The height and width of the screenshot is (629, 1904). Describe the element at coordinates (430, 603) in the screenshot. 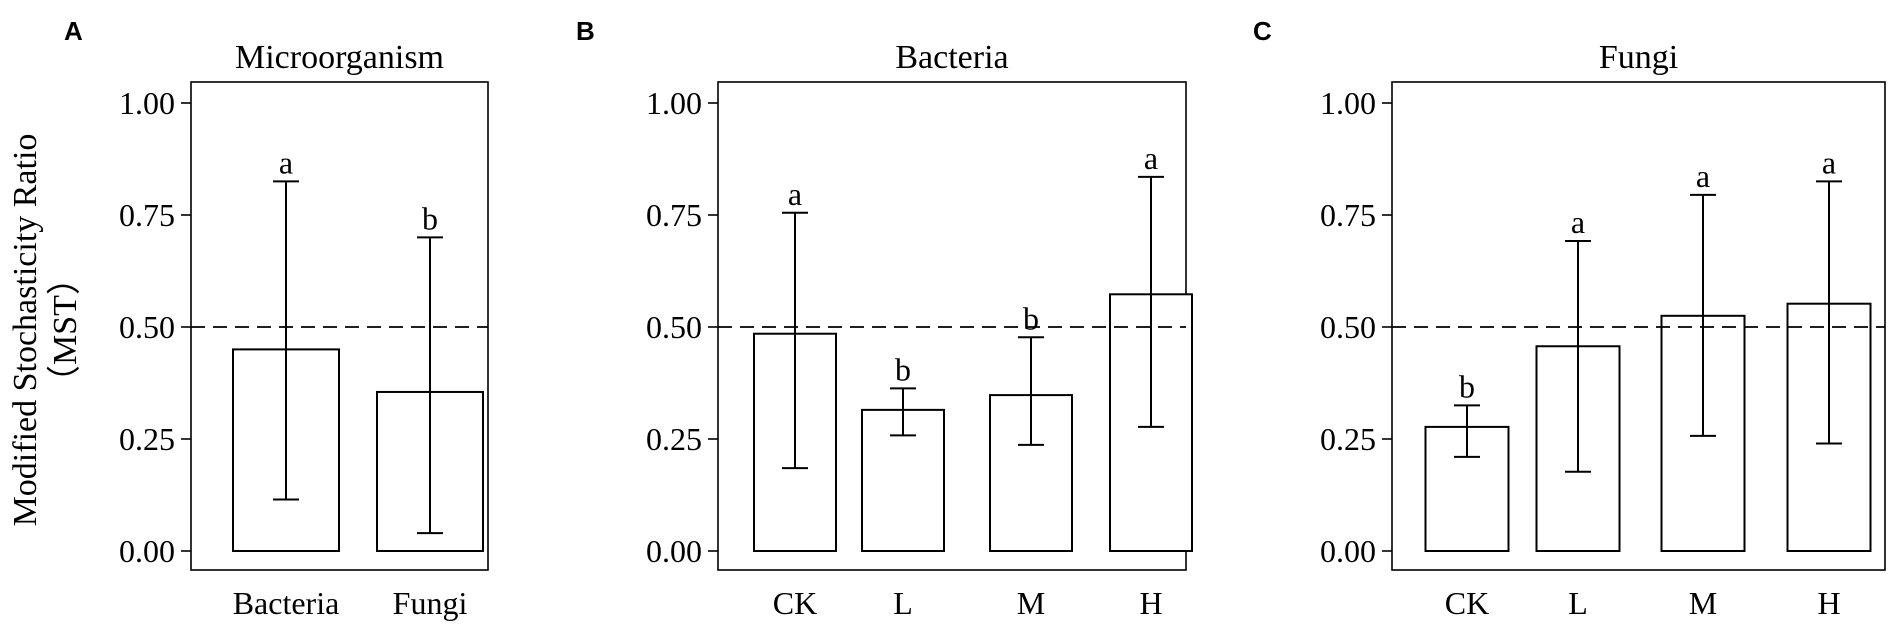

I see `x-category-label: Fungi` at that location.